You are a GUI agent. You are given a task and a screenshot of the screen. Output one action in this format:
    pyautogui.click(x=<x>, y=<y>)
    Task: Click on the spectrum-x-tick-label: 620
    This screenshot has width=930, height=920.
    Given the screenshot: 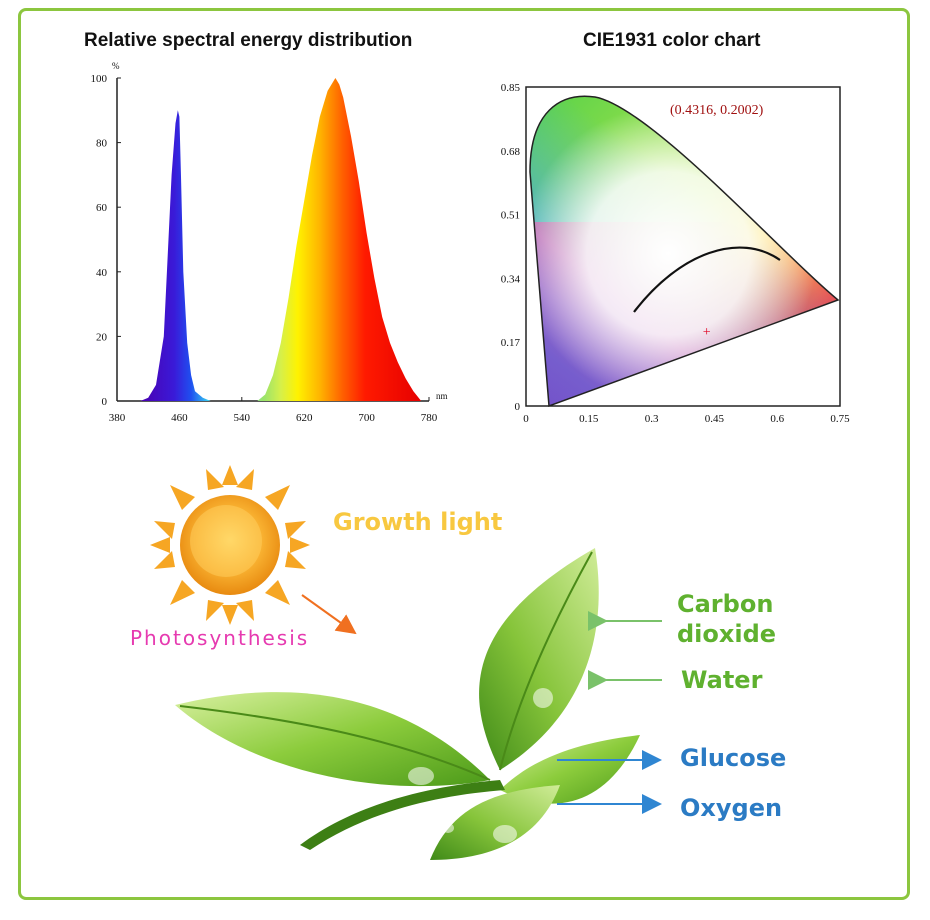 What is the action you would take?
    pyautogui.click(x=304, y=418)
    